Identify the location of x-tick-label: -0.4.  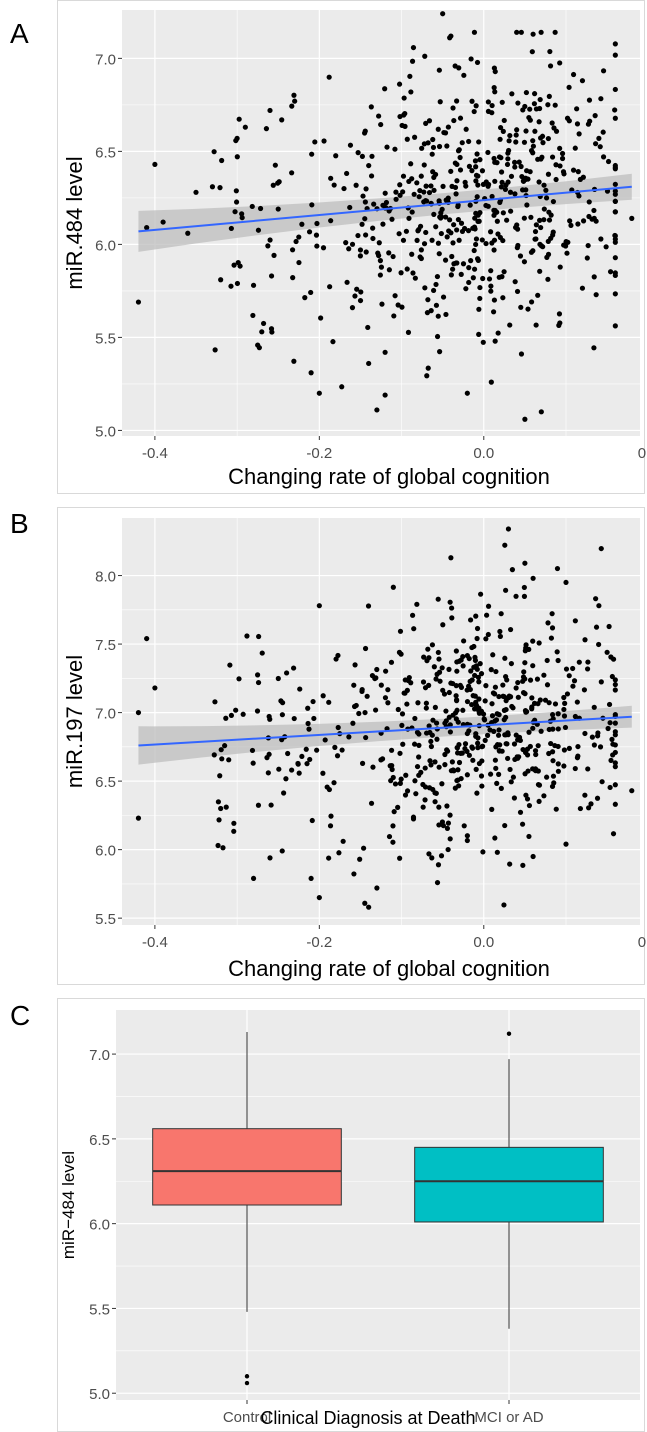
(155, 453).